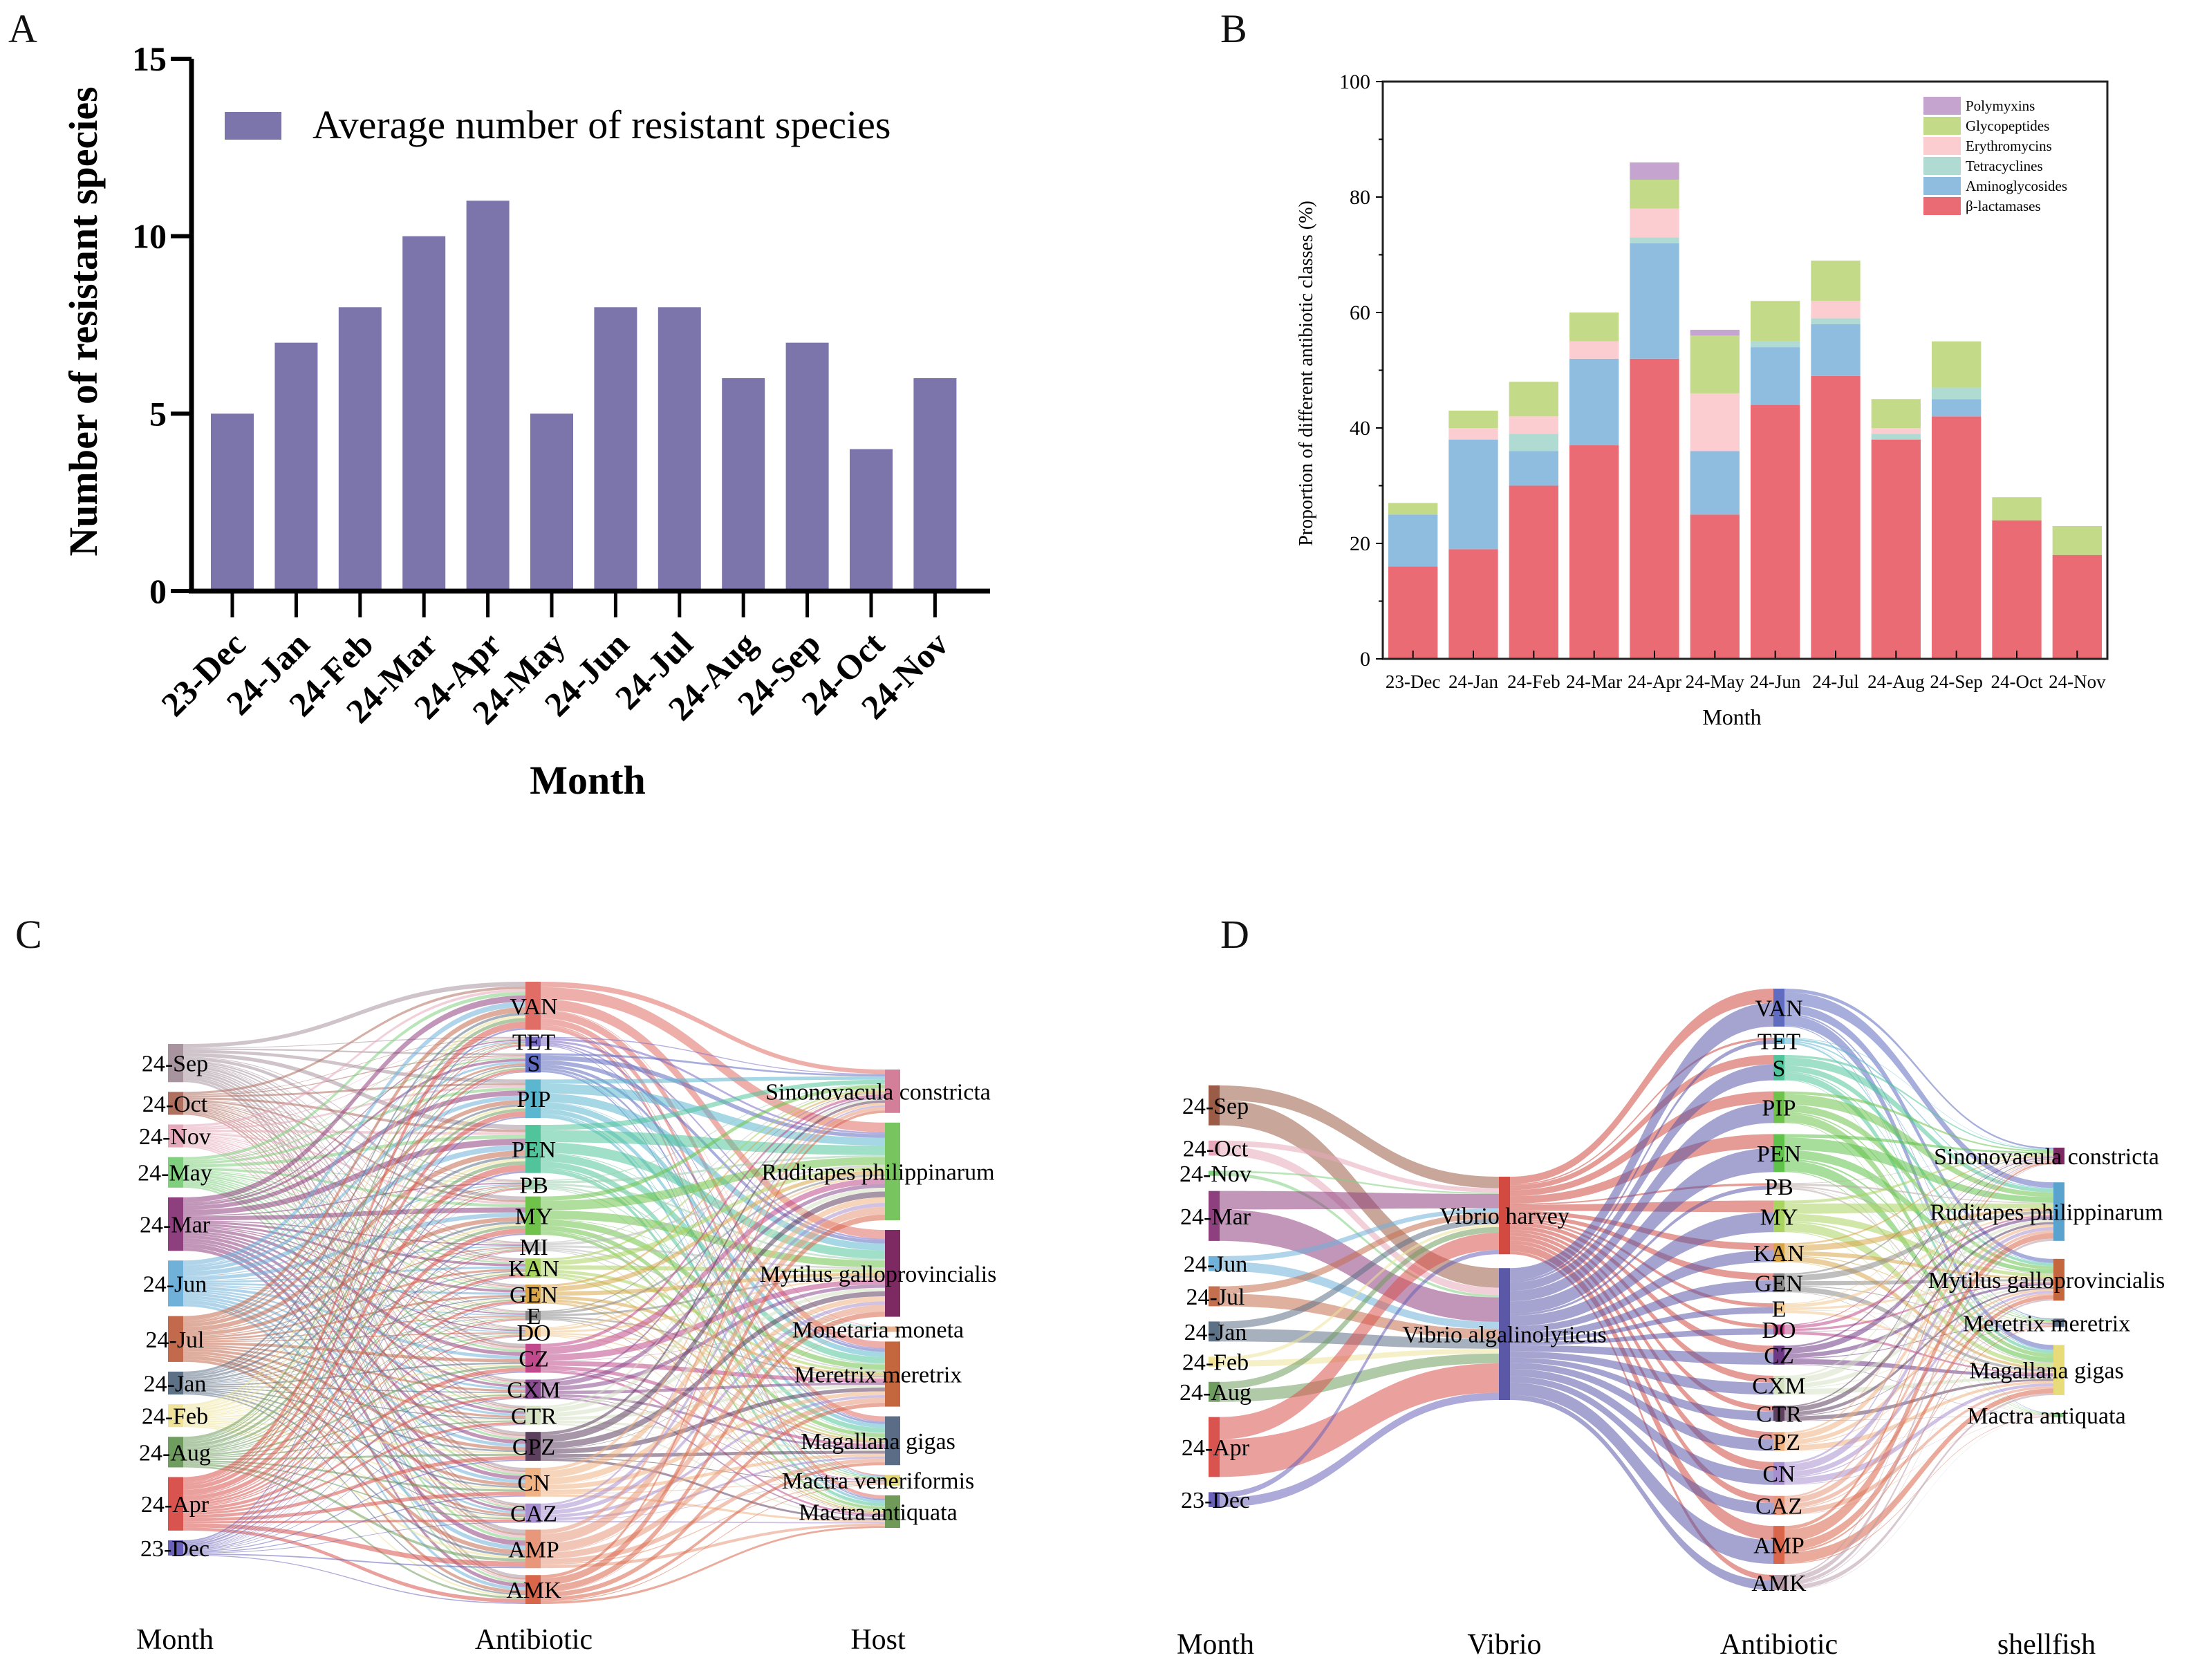  I want to click on sankey-node-label: Mactra antiquata, so click(878, 1512).